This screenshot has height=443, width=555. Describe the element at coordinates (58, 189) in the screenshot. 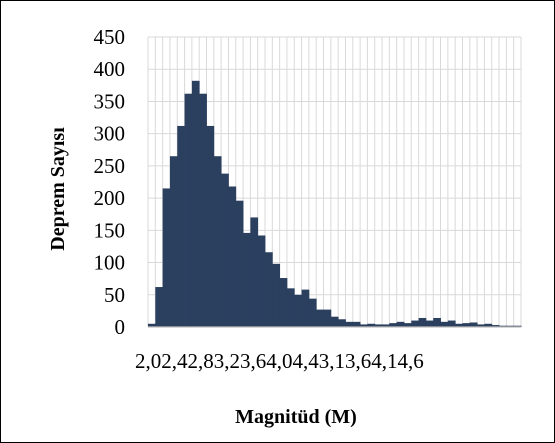

I see `y-axis-title: Deprem Sayısı` at that location.